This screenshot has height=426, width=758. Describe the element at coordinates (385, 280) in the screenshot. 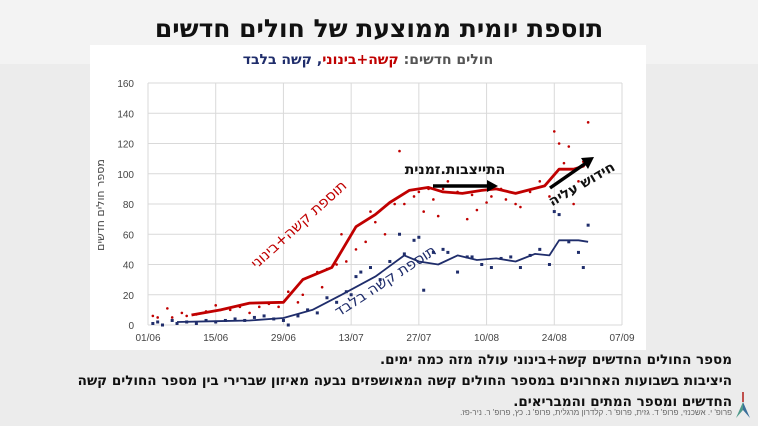

I see `annotation-severe: תוספת קשה בלבד` at that location.